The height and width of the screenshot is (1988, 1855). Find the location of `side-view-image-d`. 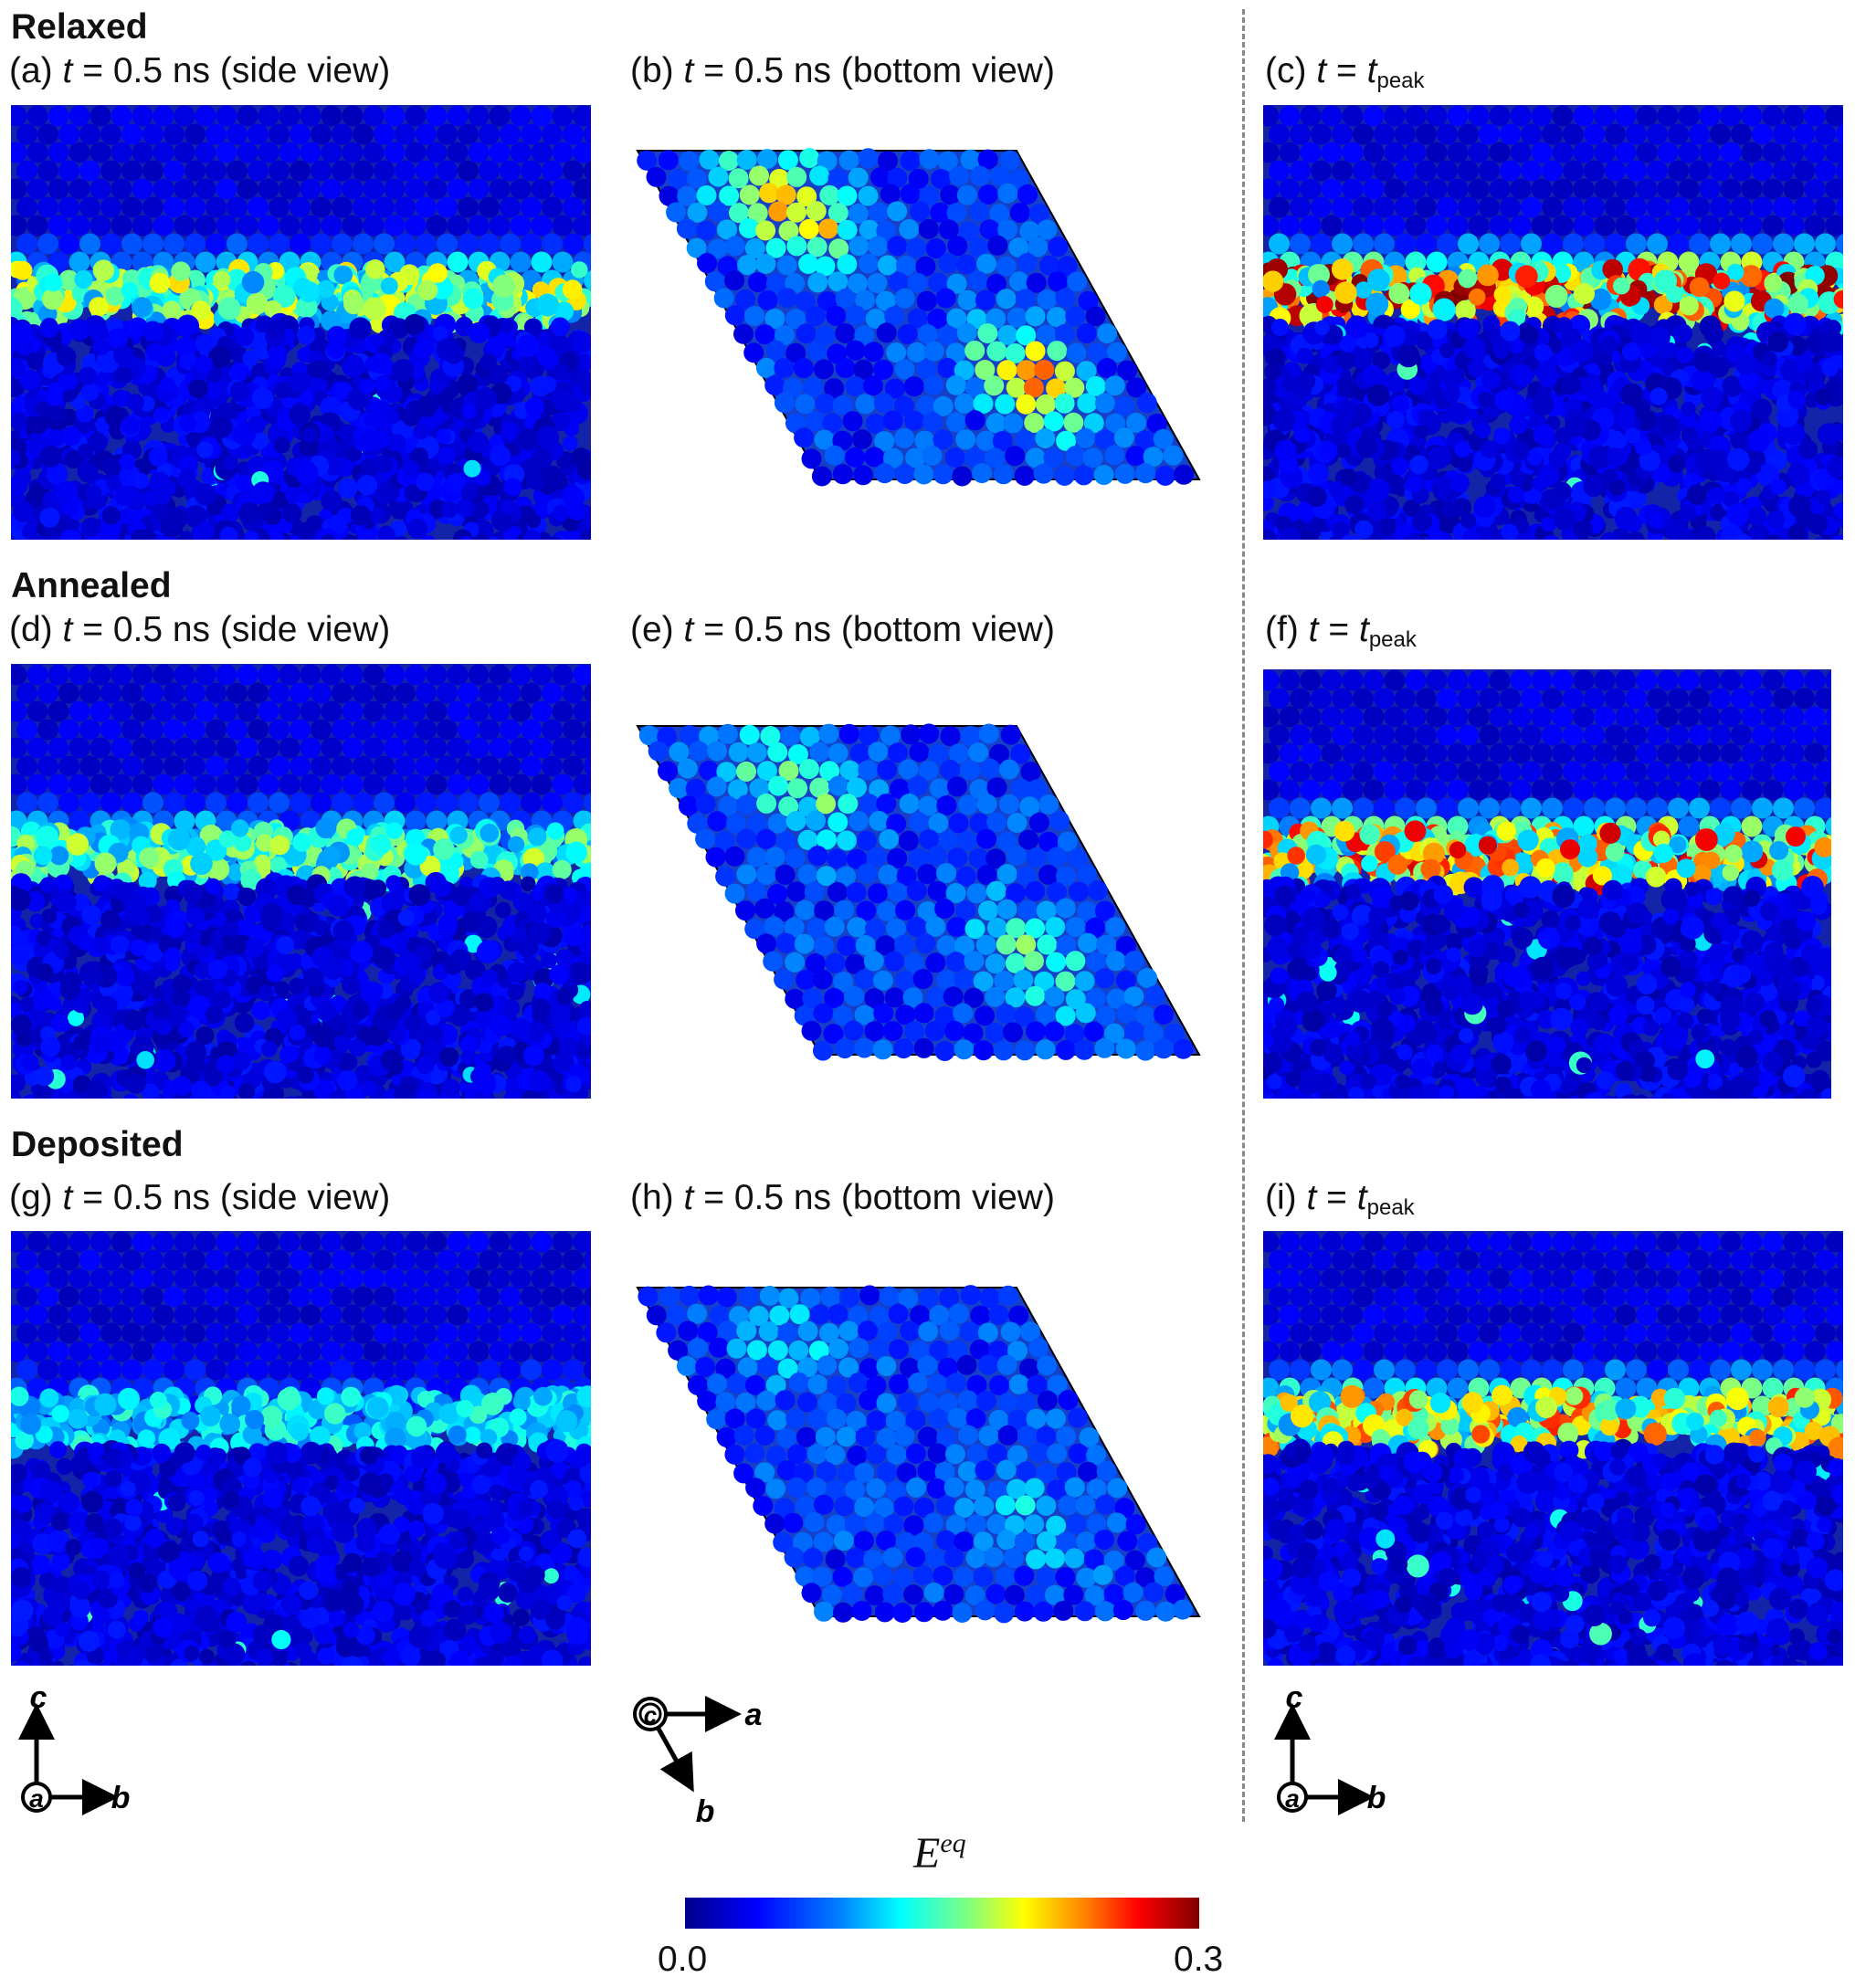

side-view-image-d is located at coordinates (301, 881).